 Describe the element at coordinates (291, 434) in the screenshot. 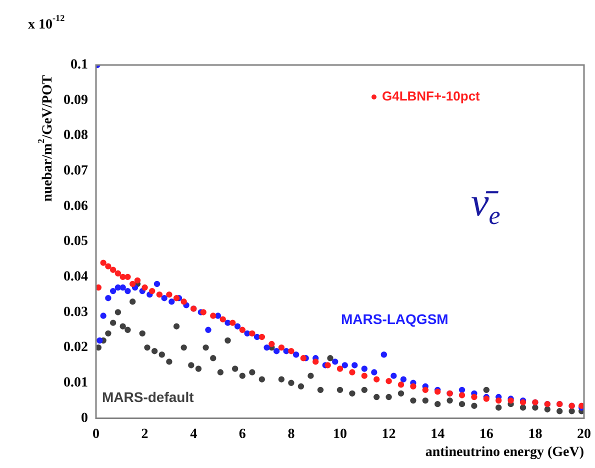

I see `x-tick-label: 8` at that location.